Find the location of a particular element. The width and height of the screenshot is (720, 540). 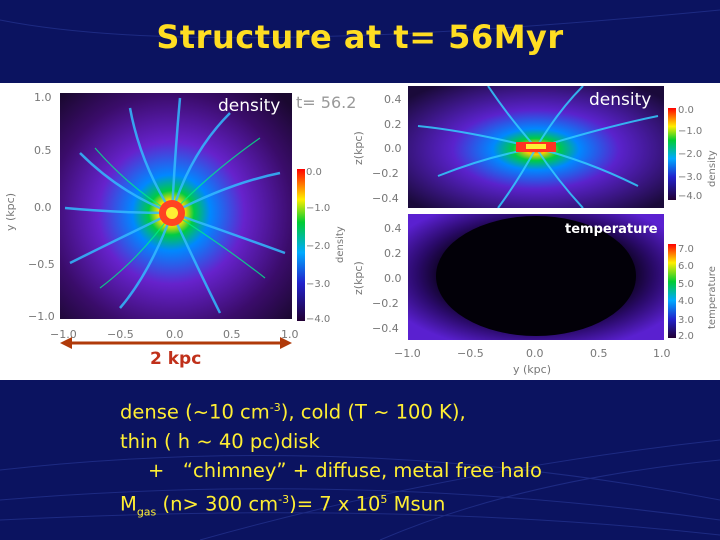

left-plot-label: density is located at coordinates (249, 106).